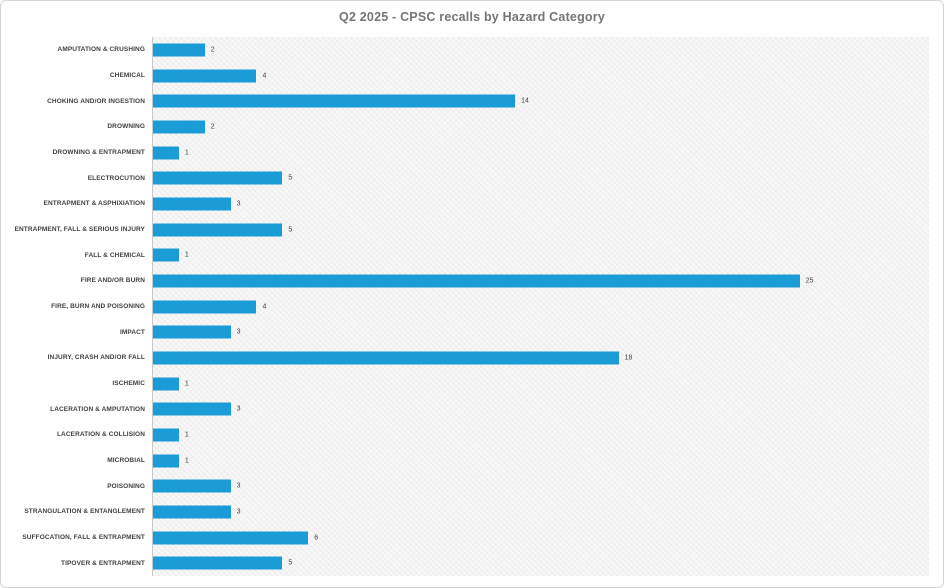  Describe the element at coordinates (132, 332) in the screenshot. I see `category-label: IMPACT` at that location.